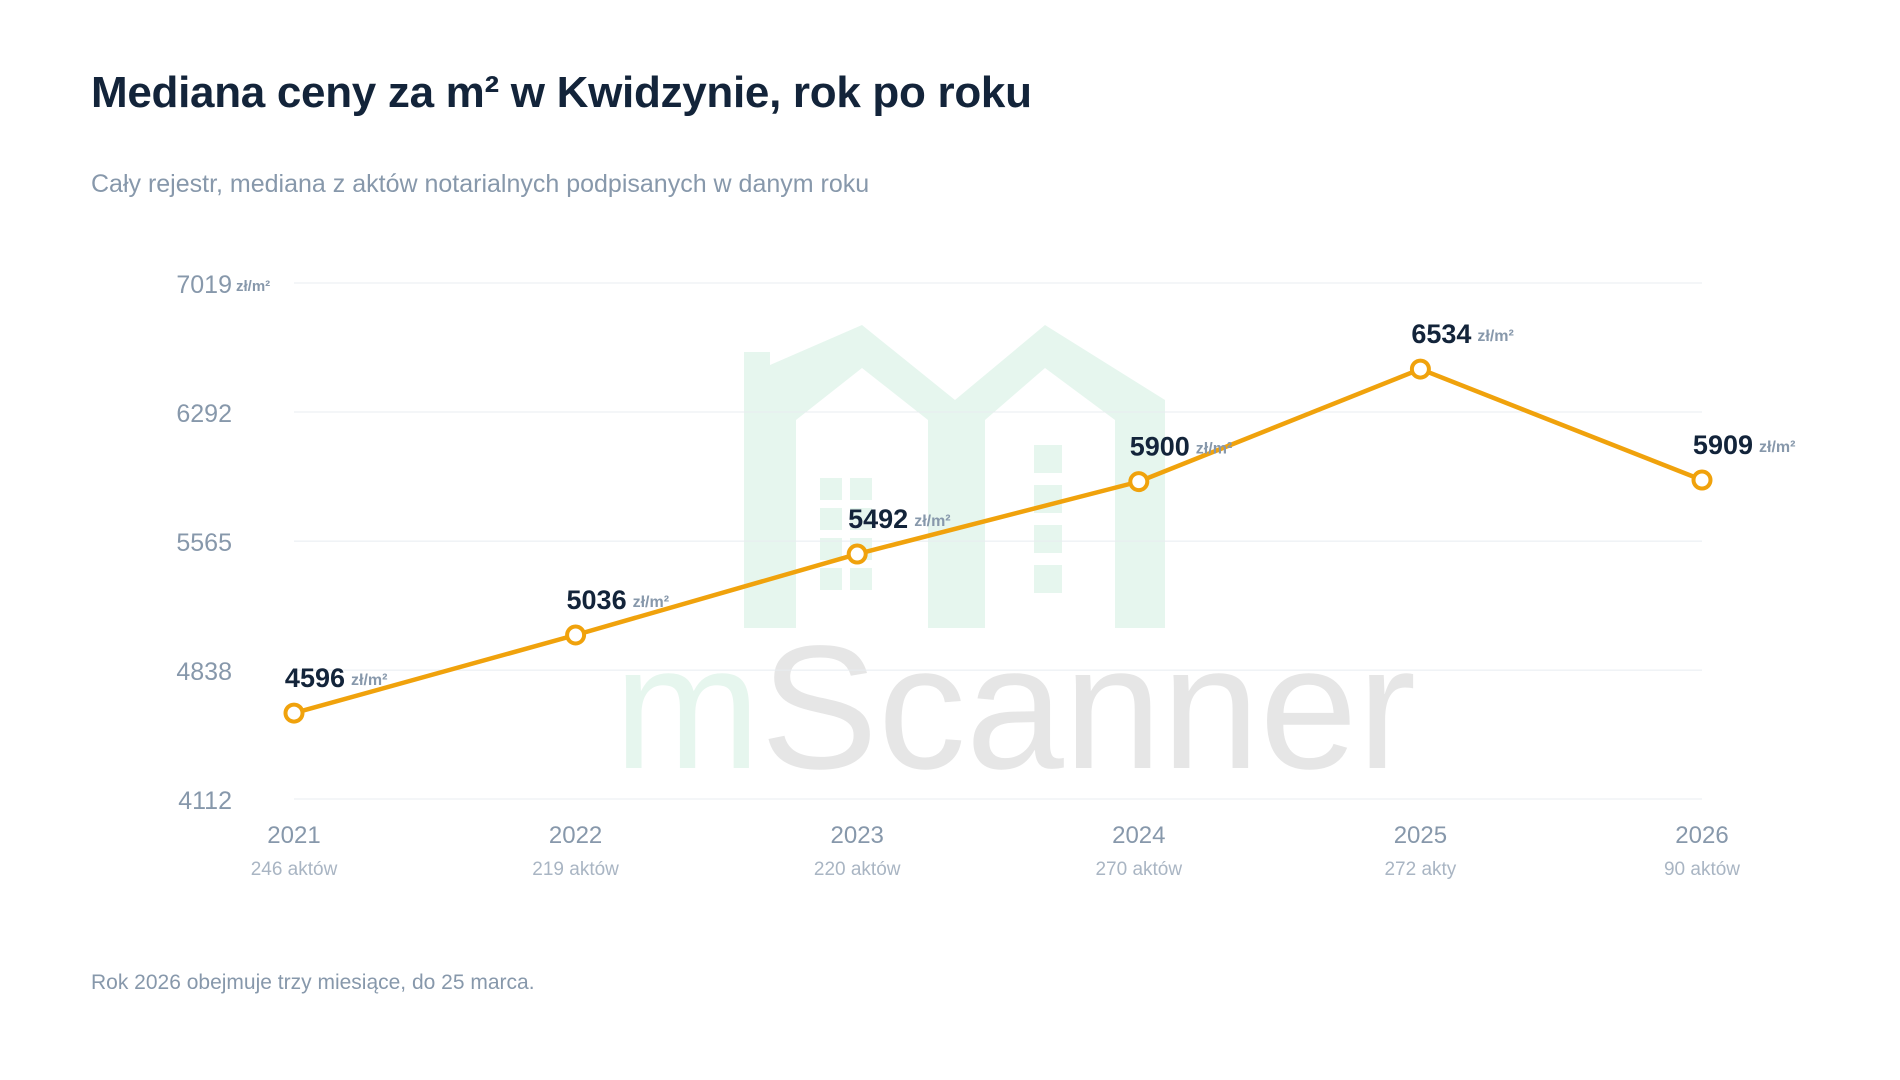  Describe the element at coordinates (1723, 445) in the screenshot. I see `data-label-value: 5909` at that location.